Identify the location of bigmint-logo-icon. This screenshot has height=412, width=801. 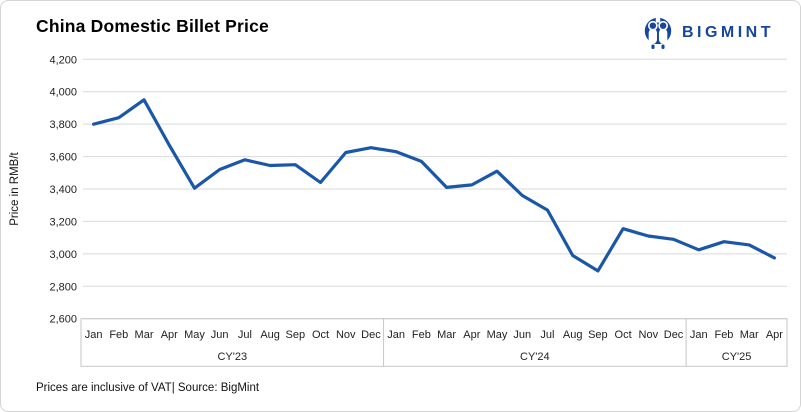
(658, 33).